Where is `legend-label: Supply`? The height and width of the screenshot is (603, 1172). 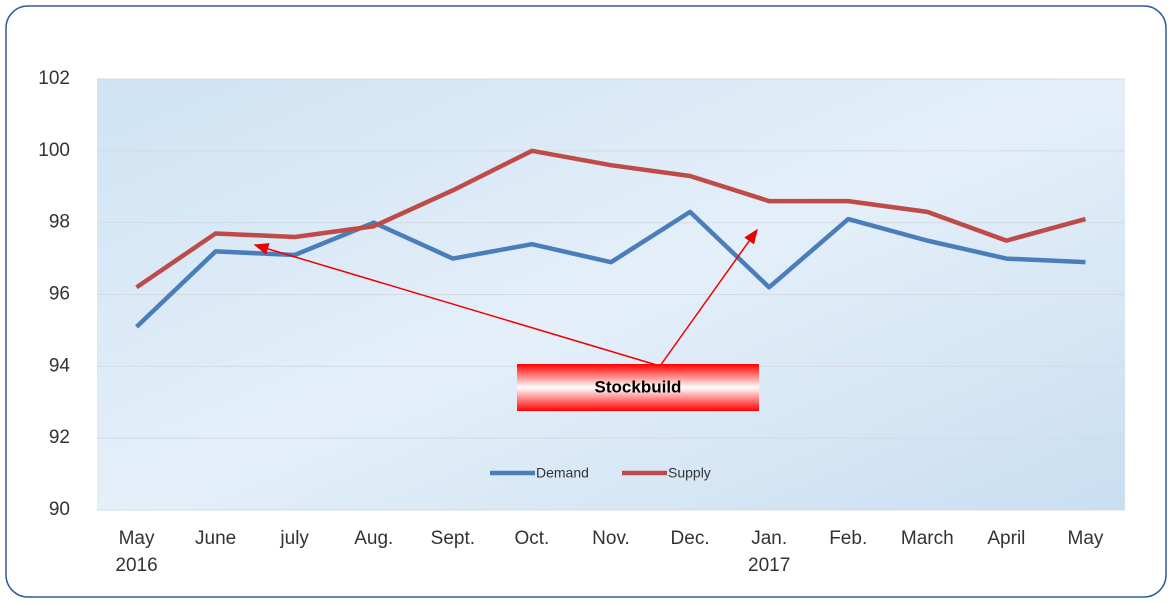 legend-label: Supply is located at coordinates (689, 473).